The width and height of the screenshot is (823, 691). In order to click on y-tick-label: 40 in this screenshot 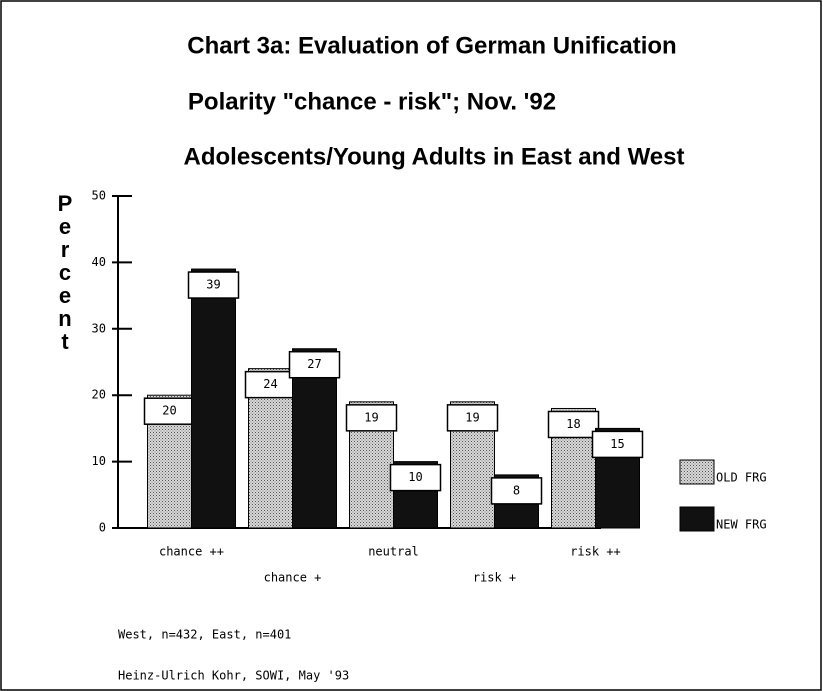, I will do `click(99, 262)`.